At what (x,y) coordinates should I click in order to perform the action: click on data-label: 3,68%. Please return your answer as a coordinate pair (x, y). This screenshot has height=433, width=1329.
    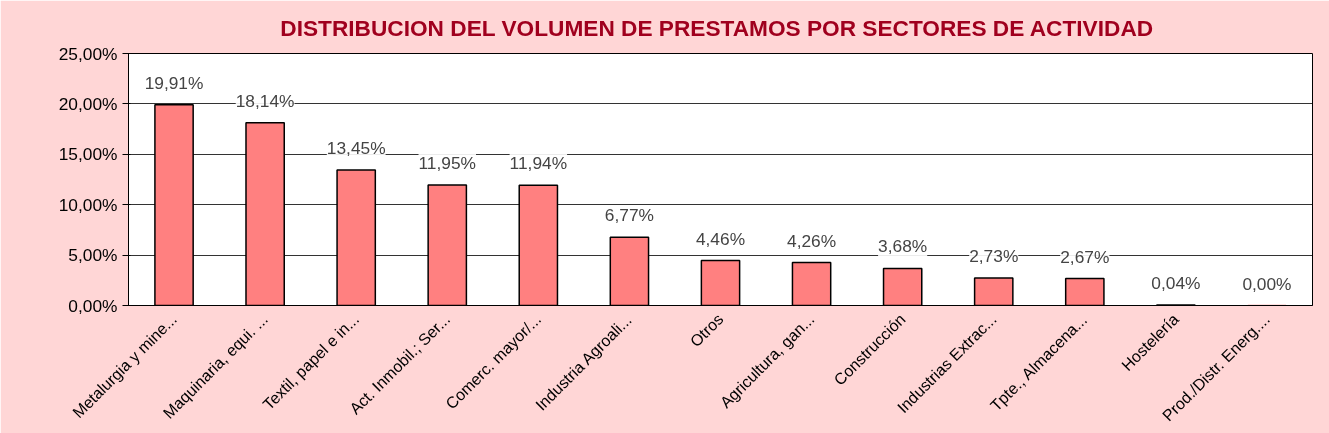
    Looking at the image, I should click on (903, 246).